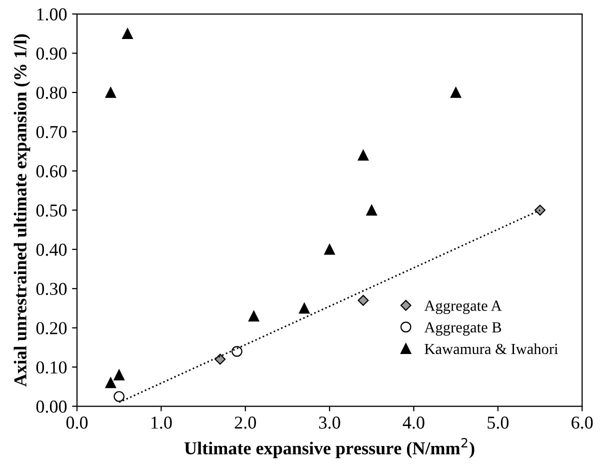 This screenshot has width=616, height=467. Describe the element at coordinates (245, 422) in the screenshot. I see `x-tick-label: 2.0` at that location.